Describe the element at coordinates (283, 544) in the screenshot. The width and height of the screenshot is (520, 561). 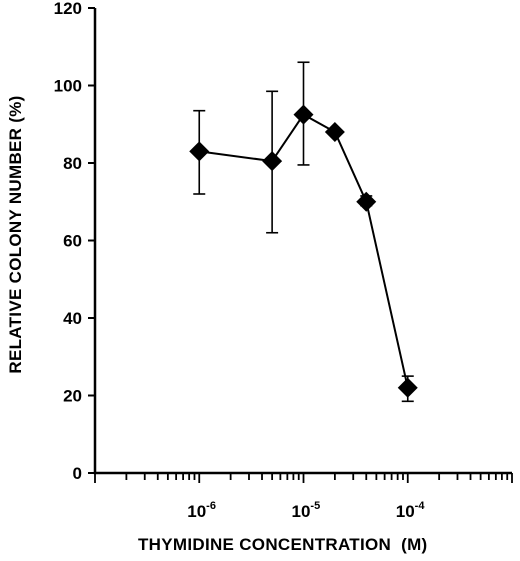
I see `x-axis-title: THYMIDINE CONCENTRATION (M)` at that location.